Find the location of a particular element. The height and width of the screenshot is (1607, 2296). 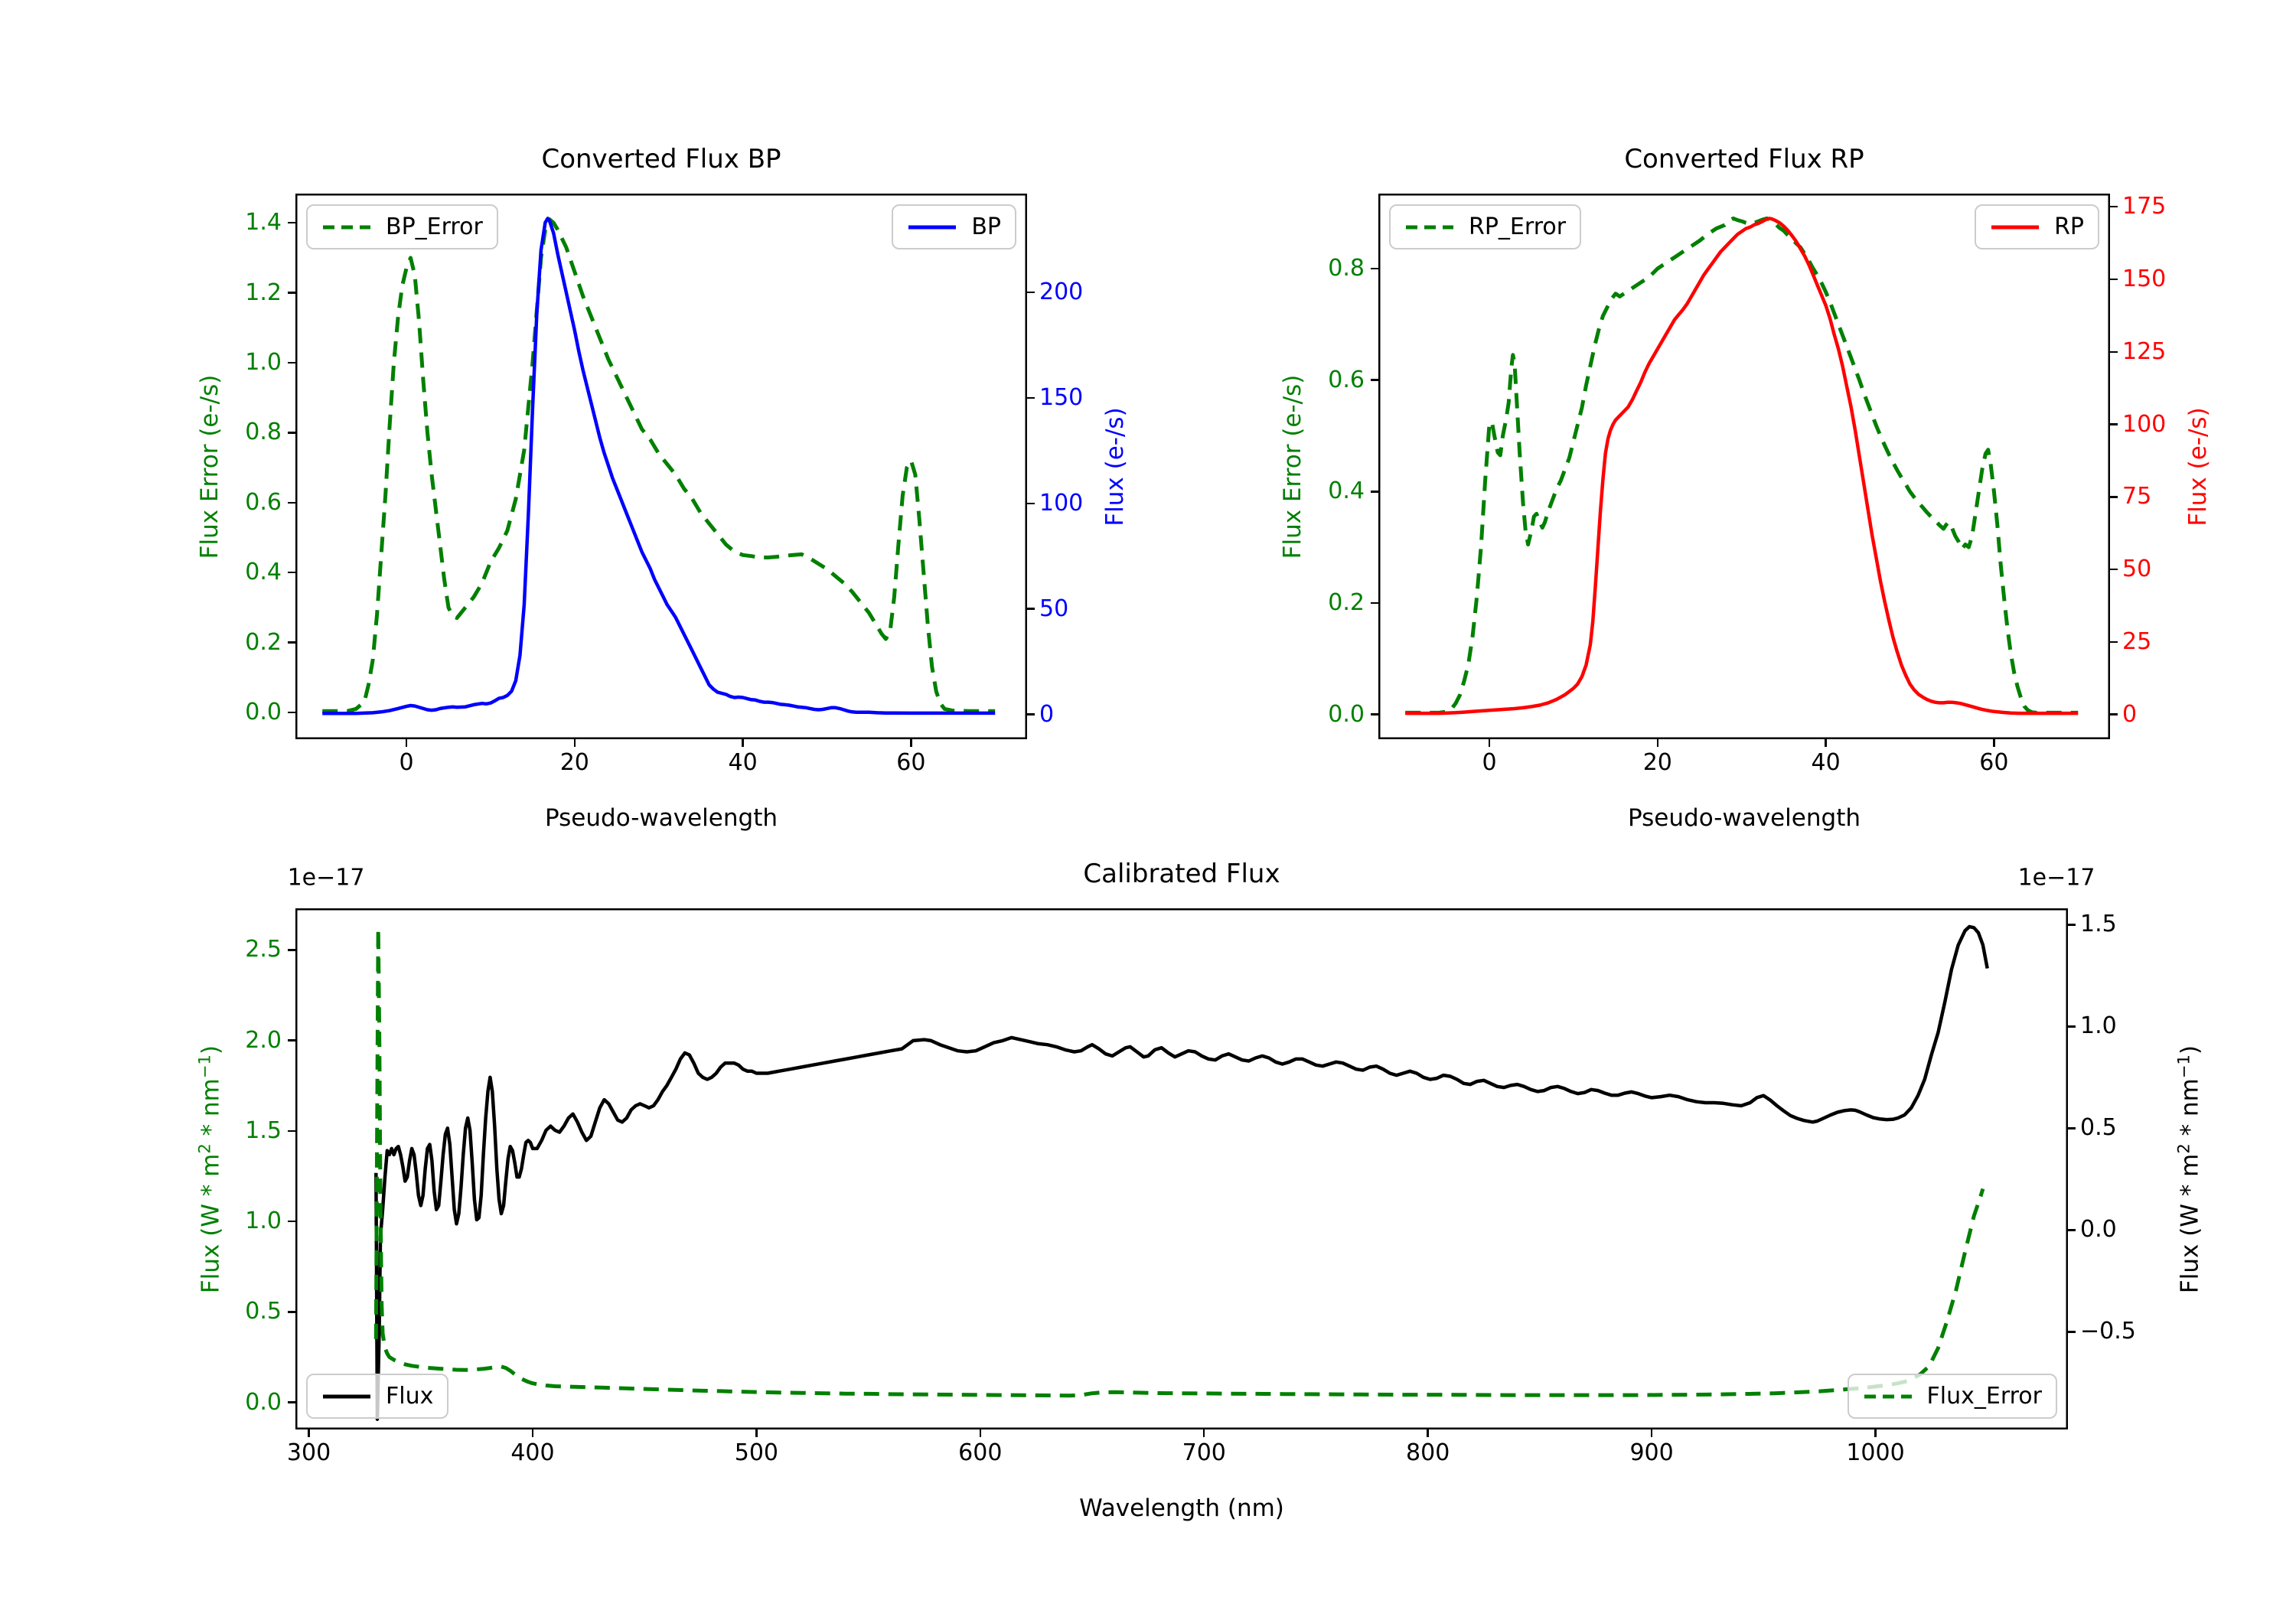

chart-title: Converted Flux BP is located at coordinates (661, 159).